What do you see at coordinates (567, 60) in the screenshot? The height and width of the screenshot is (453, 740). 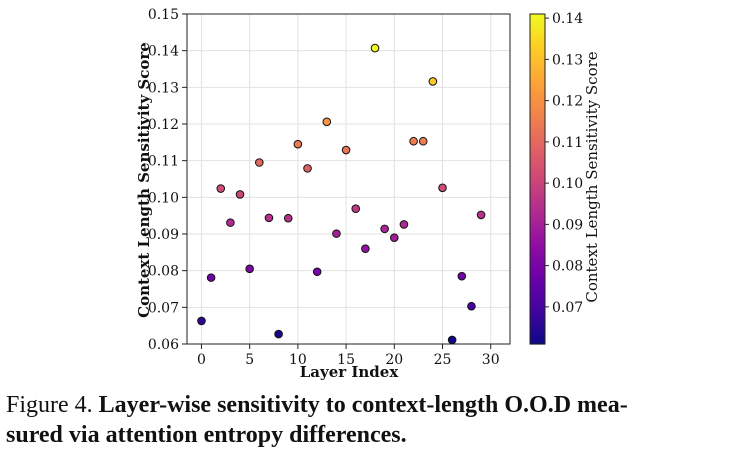 I see `colorbar-tick-label: 0.13` at bounding box center [567, 60].